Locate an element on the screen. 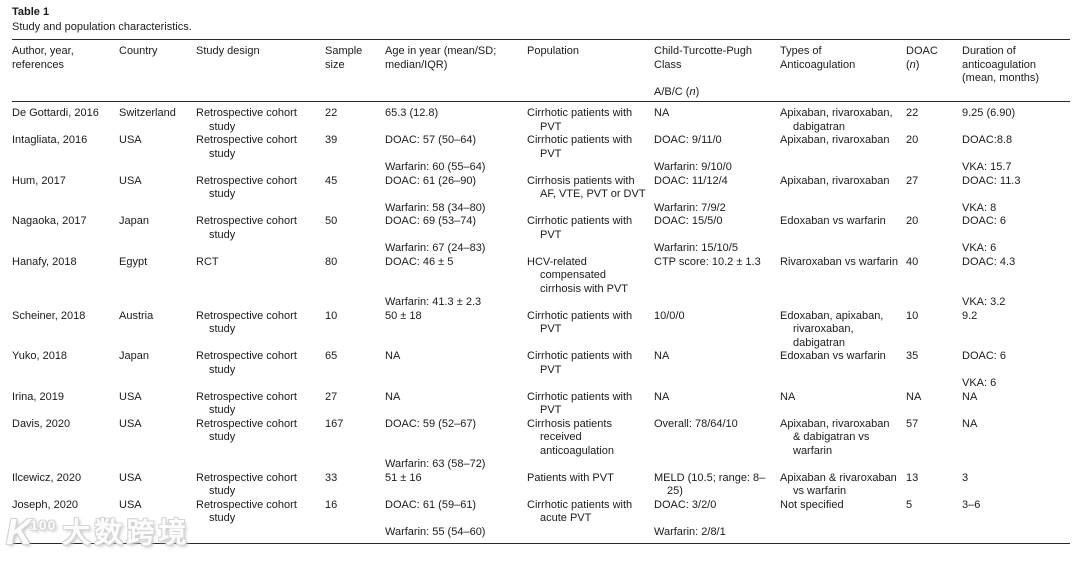  cell-line: Warfarin: 2/8/1 is located at coordinates (690, 531).